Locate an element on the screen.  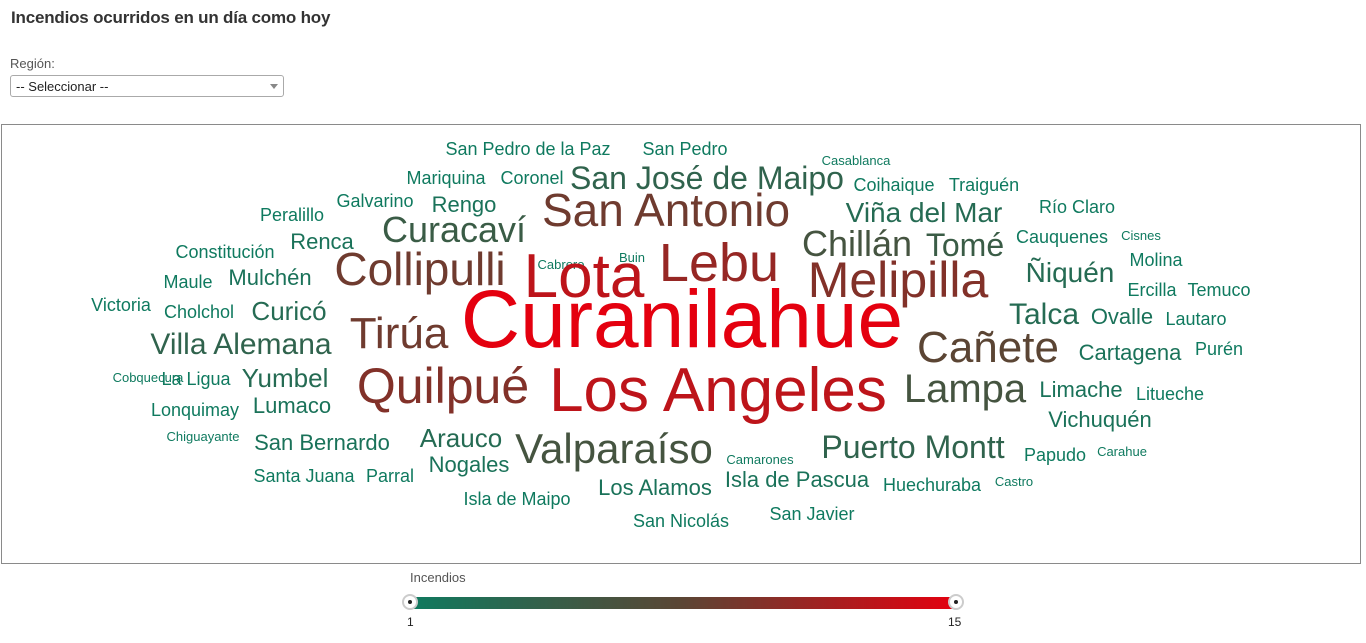
region-select-value: -- Seleccionar -- is located at coordinates (62, 86).